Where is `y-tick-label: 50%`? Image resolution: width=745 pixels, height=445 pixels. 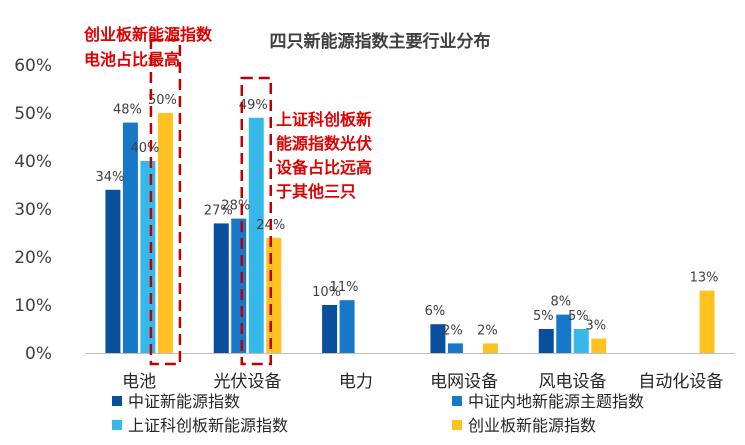 y-tick-label: 50% is located at coordinates (33, 114).